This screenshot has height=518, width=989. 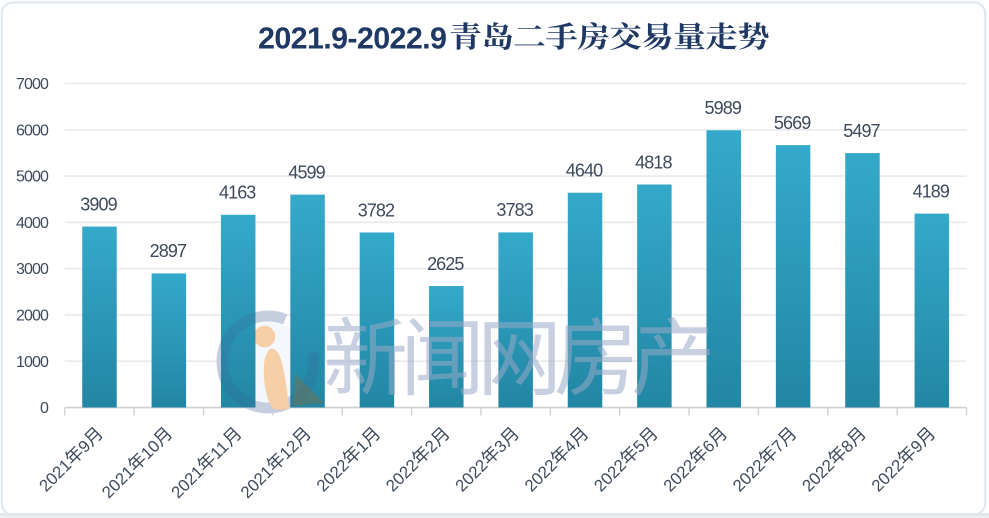 What do you see at coordinates (32, 362) in the screenshot?
I see `svg-text: 1000` at bounding box center [32, 362].